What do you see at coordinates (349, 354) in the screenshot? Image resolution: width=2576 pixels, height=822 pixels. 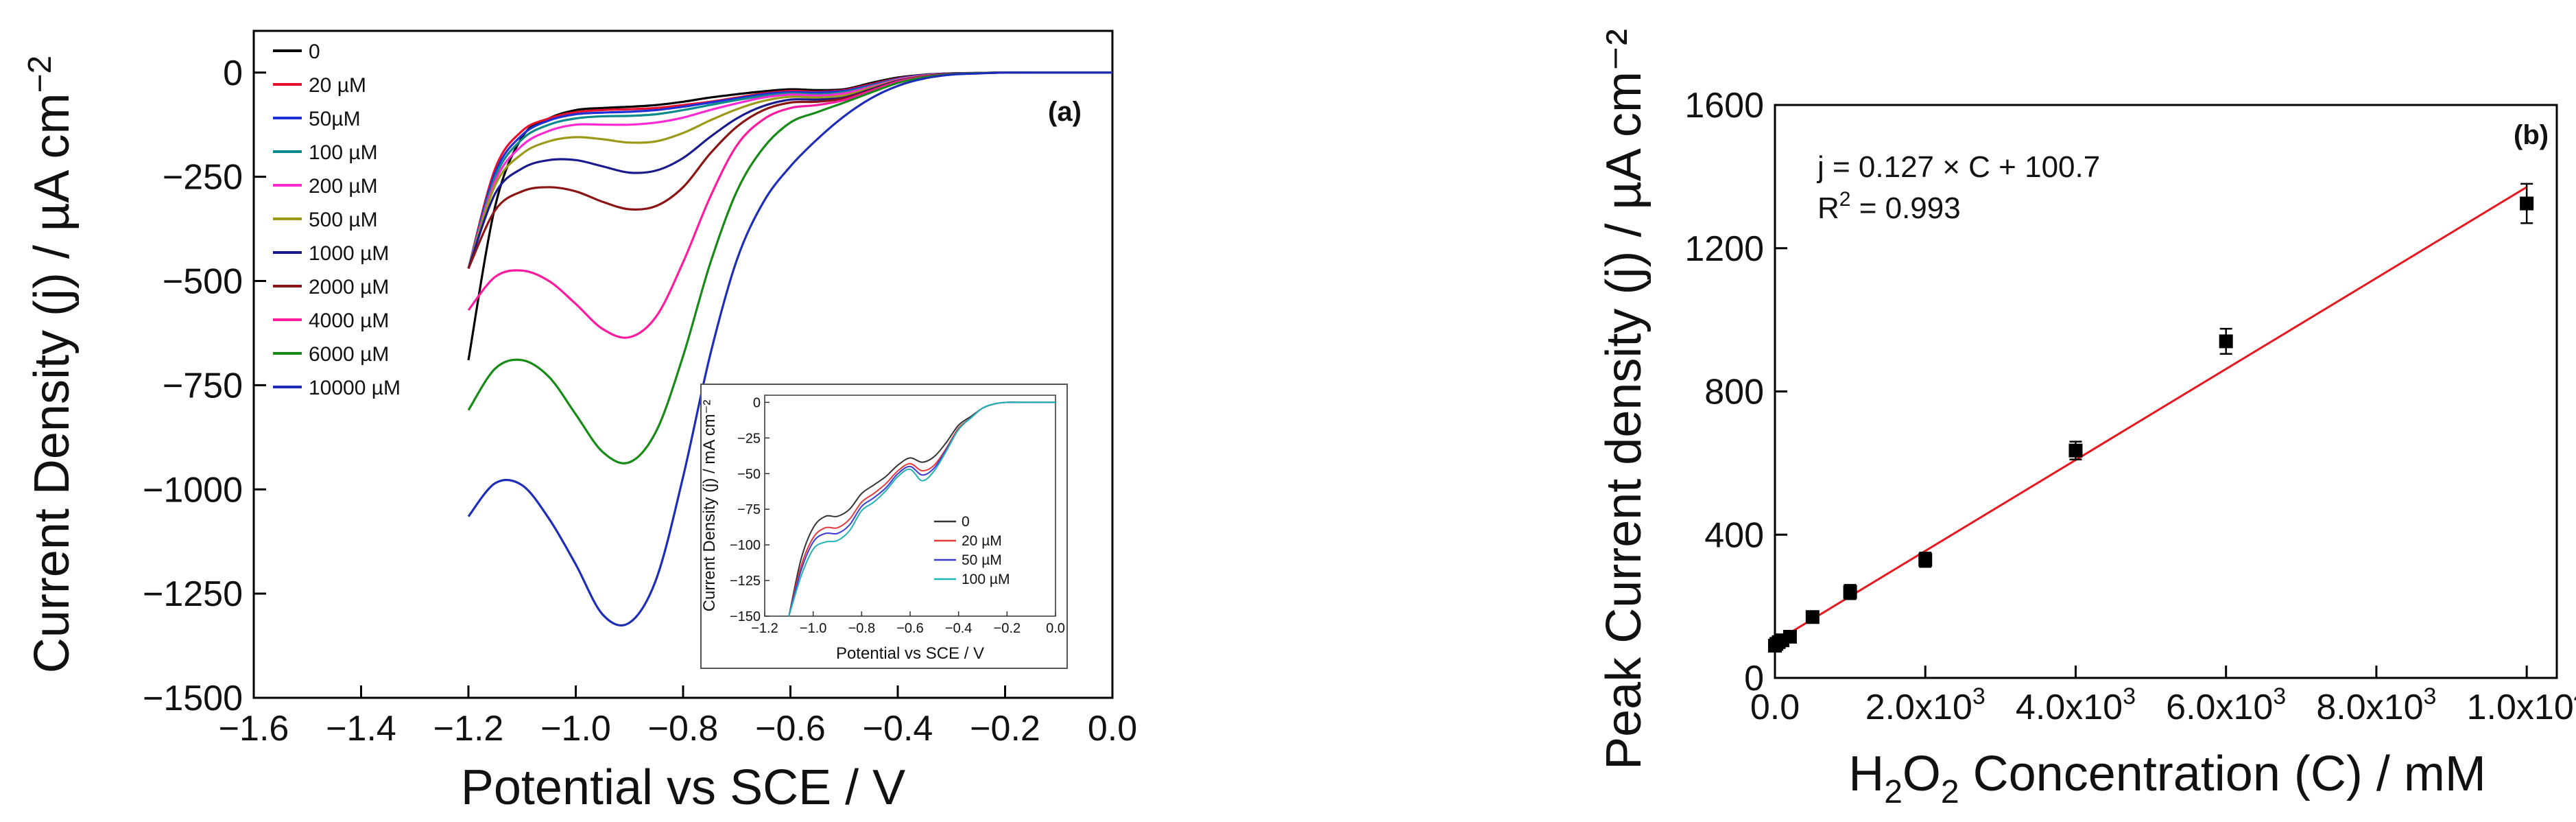 I see `legend-label: 6000 µM` at bounding box center [349, 354].